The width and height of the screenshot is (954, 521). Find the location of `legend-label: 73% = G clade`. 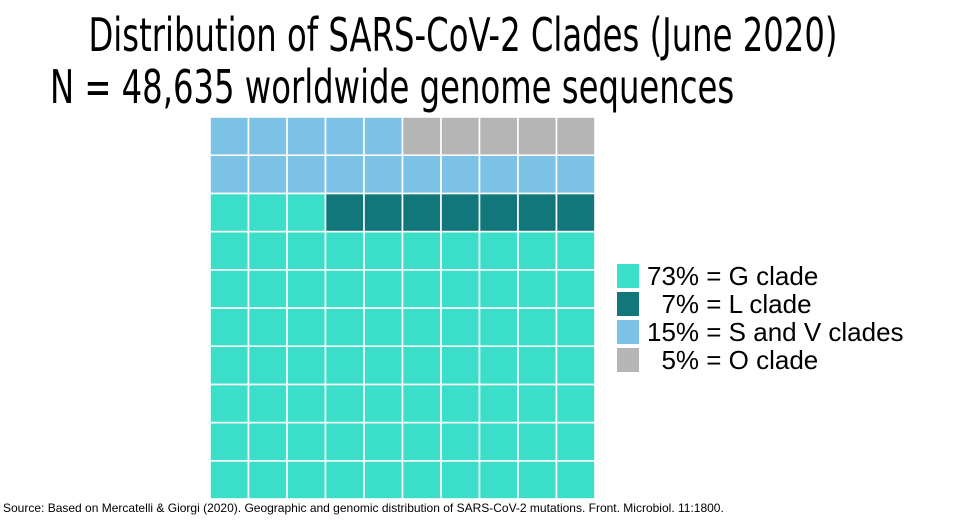

legend-label: 73% = G clade is located at coordinates (733, 276).